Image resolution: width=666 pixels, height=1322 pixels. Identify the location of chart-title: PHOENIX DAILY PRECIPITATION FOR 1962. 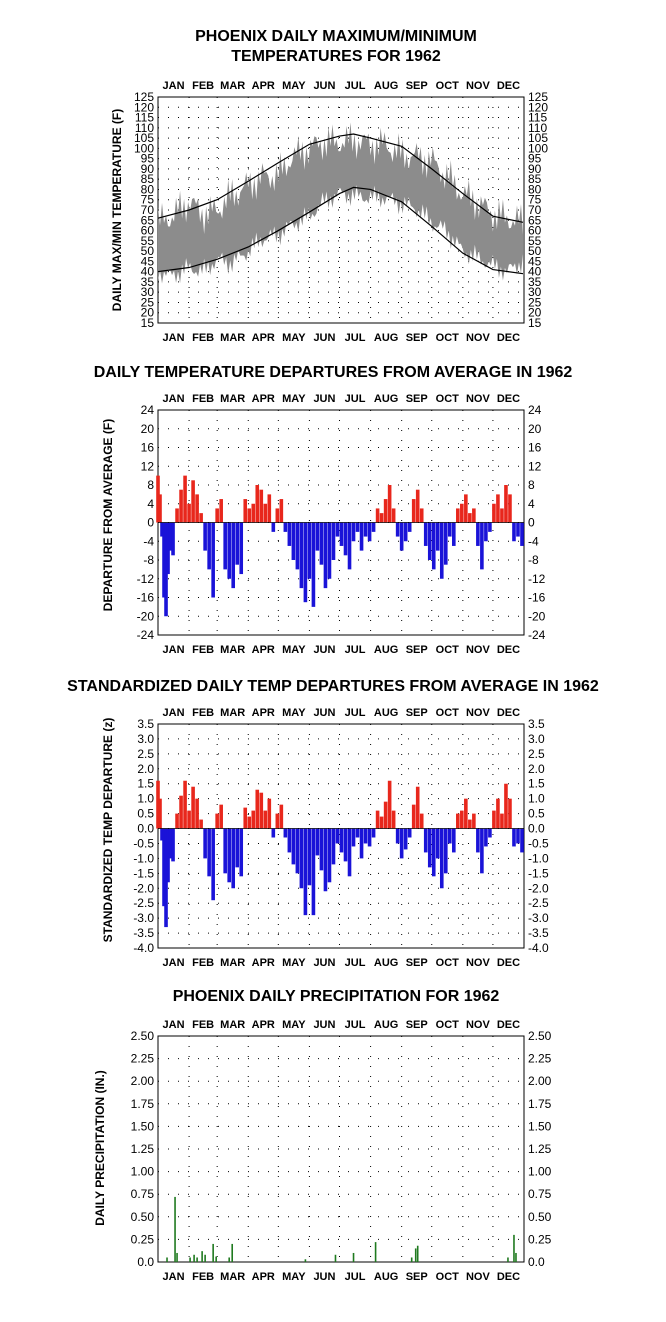
(336, 996).